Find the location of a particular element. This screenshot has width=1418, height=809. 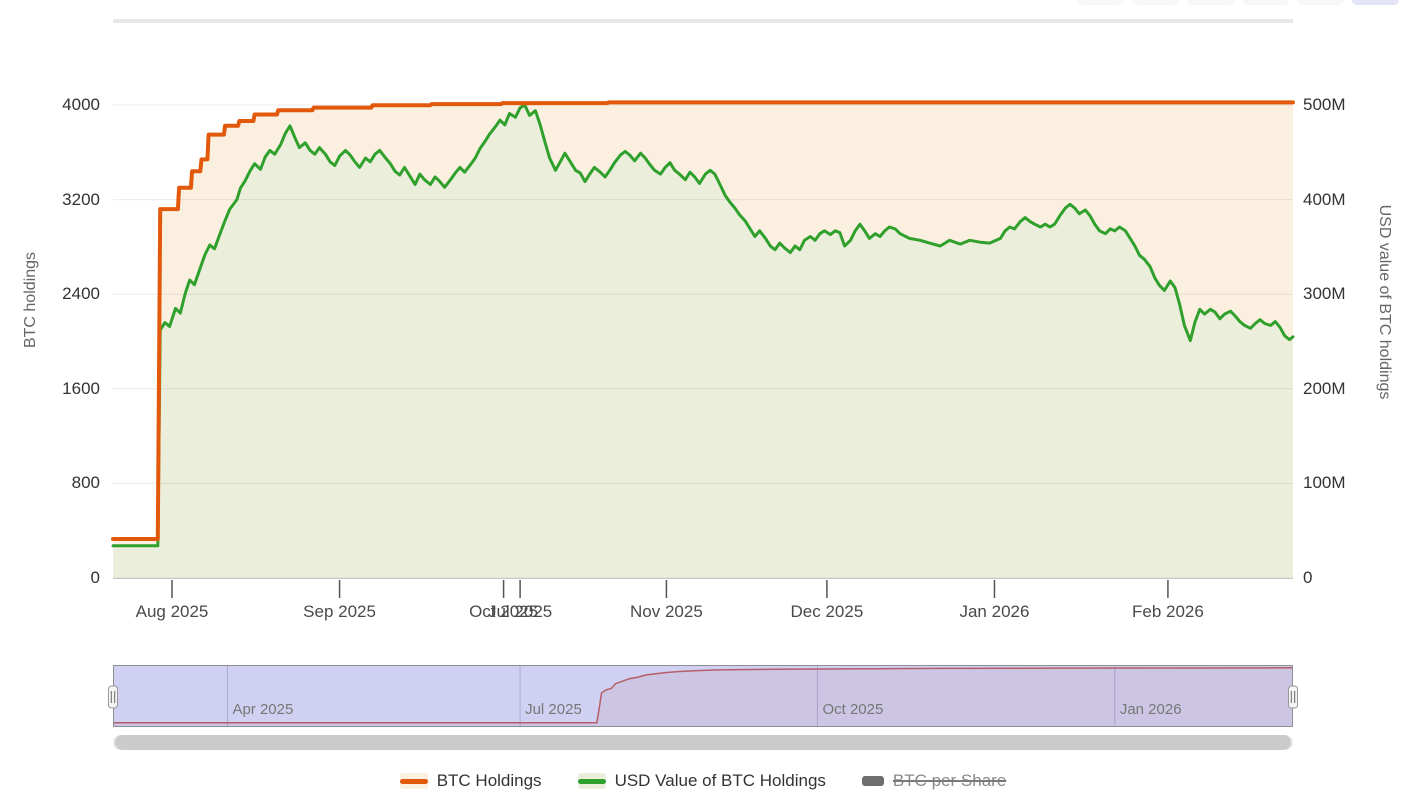

y-axis-right-tick-label: 200M is located at coordinates (1324, 388).